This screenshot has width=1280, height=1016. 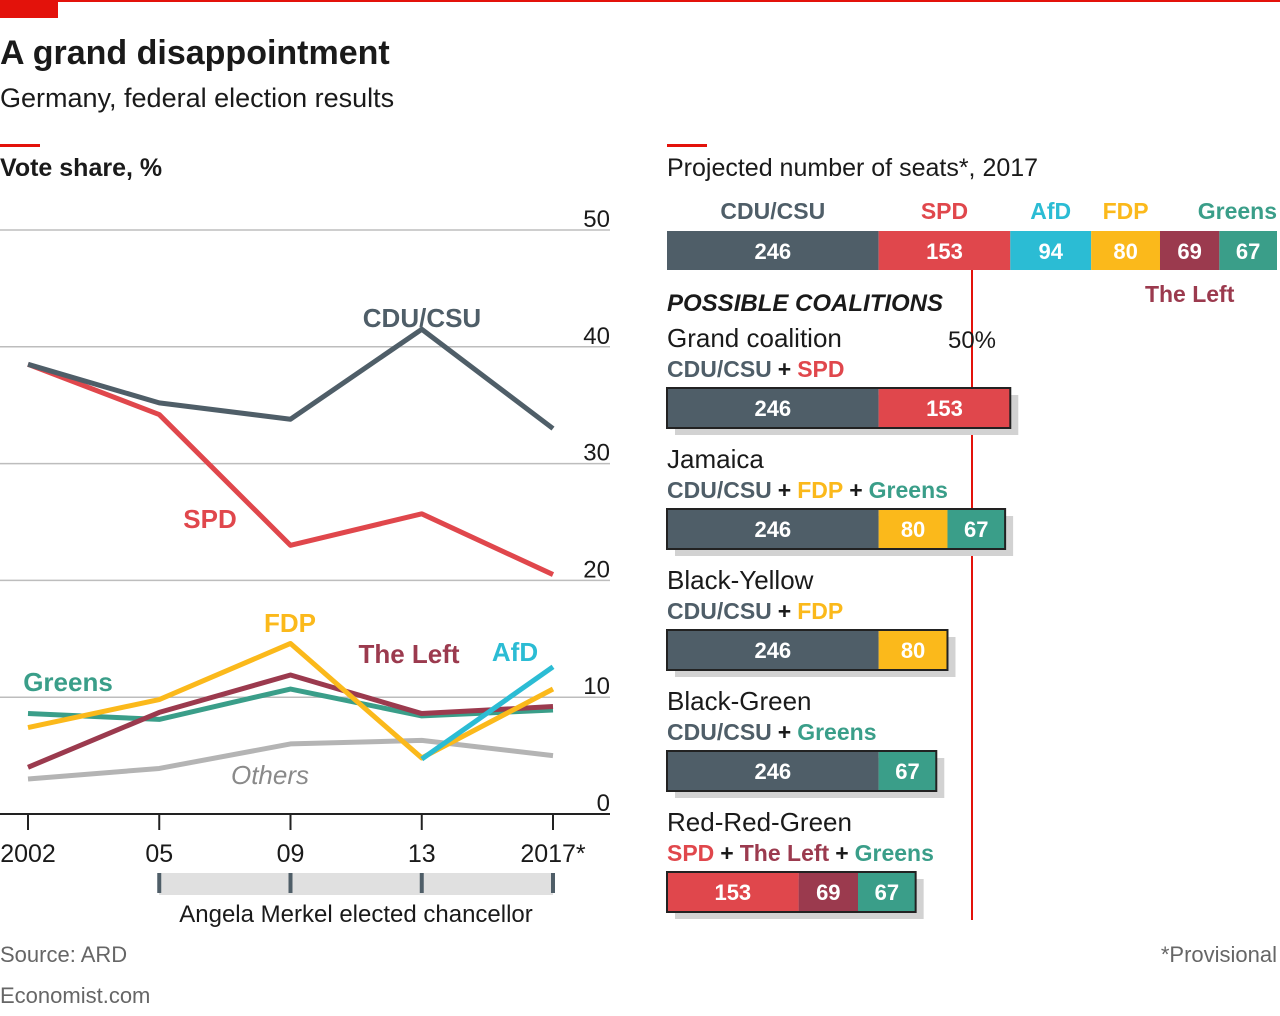 What do you see at coordinates (596, 219) in the screenshot?
I see `y-tick-label: 50` at bounding box center [596, 219].